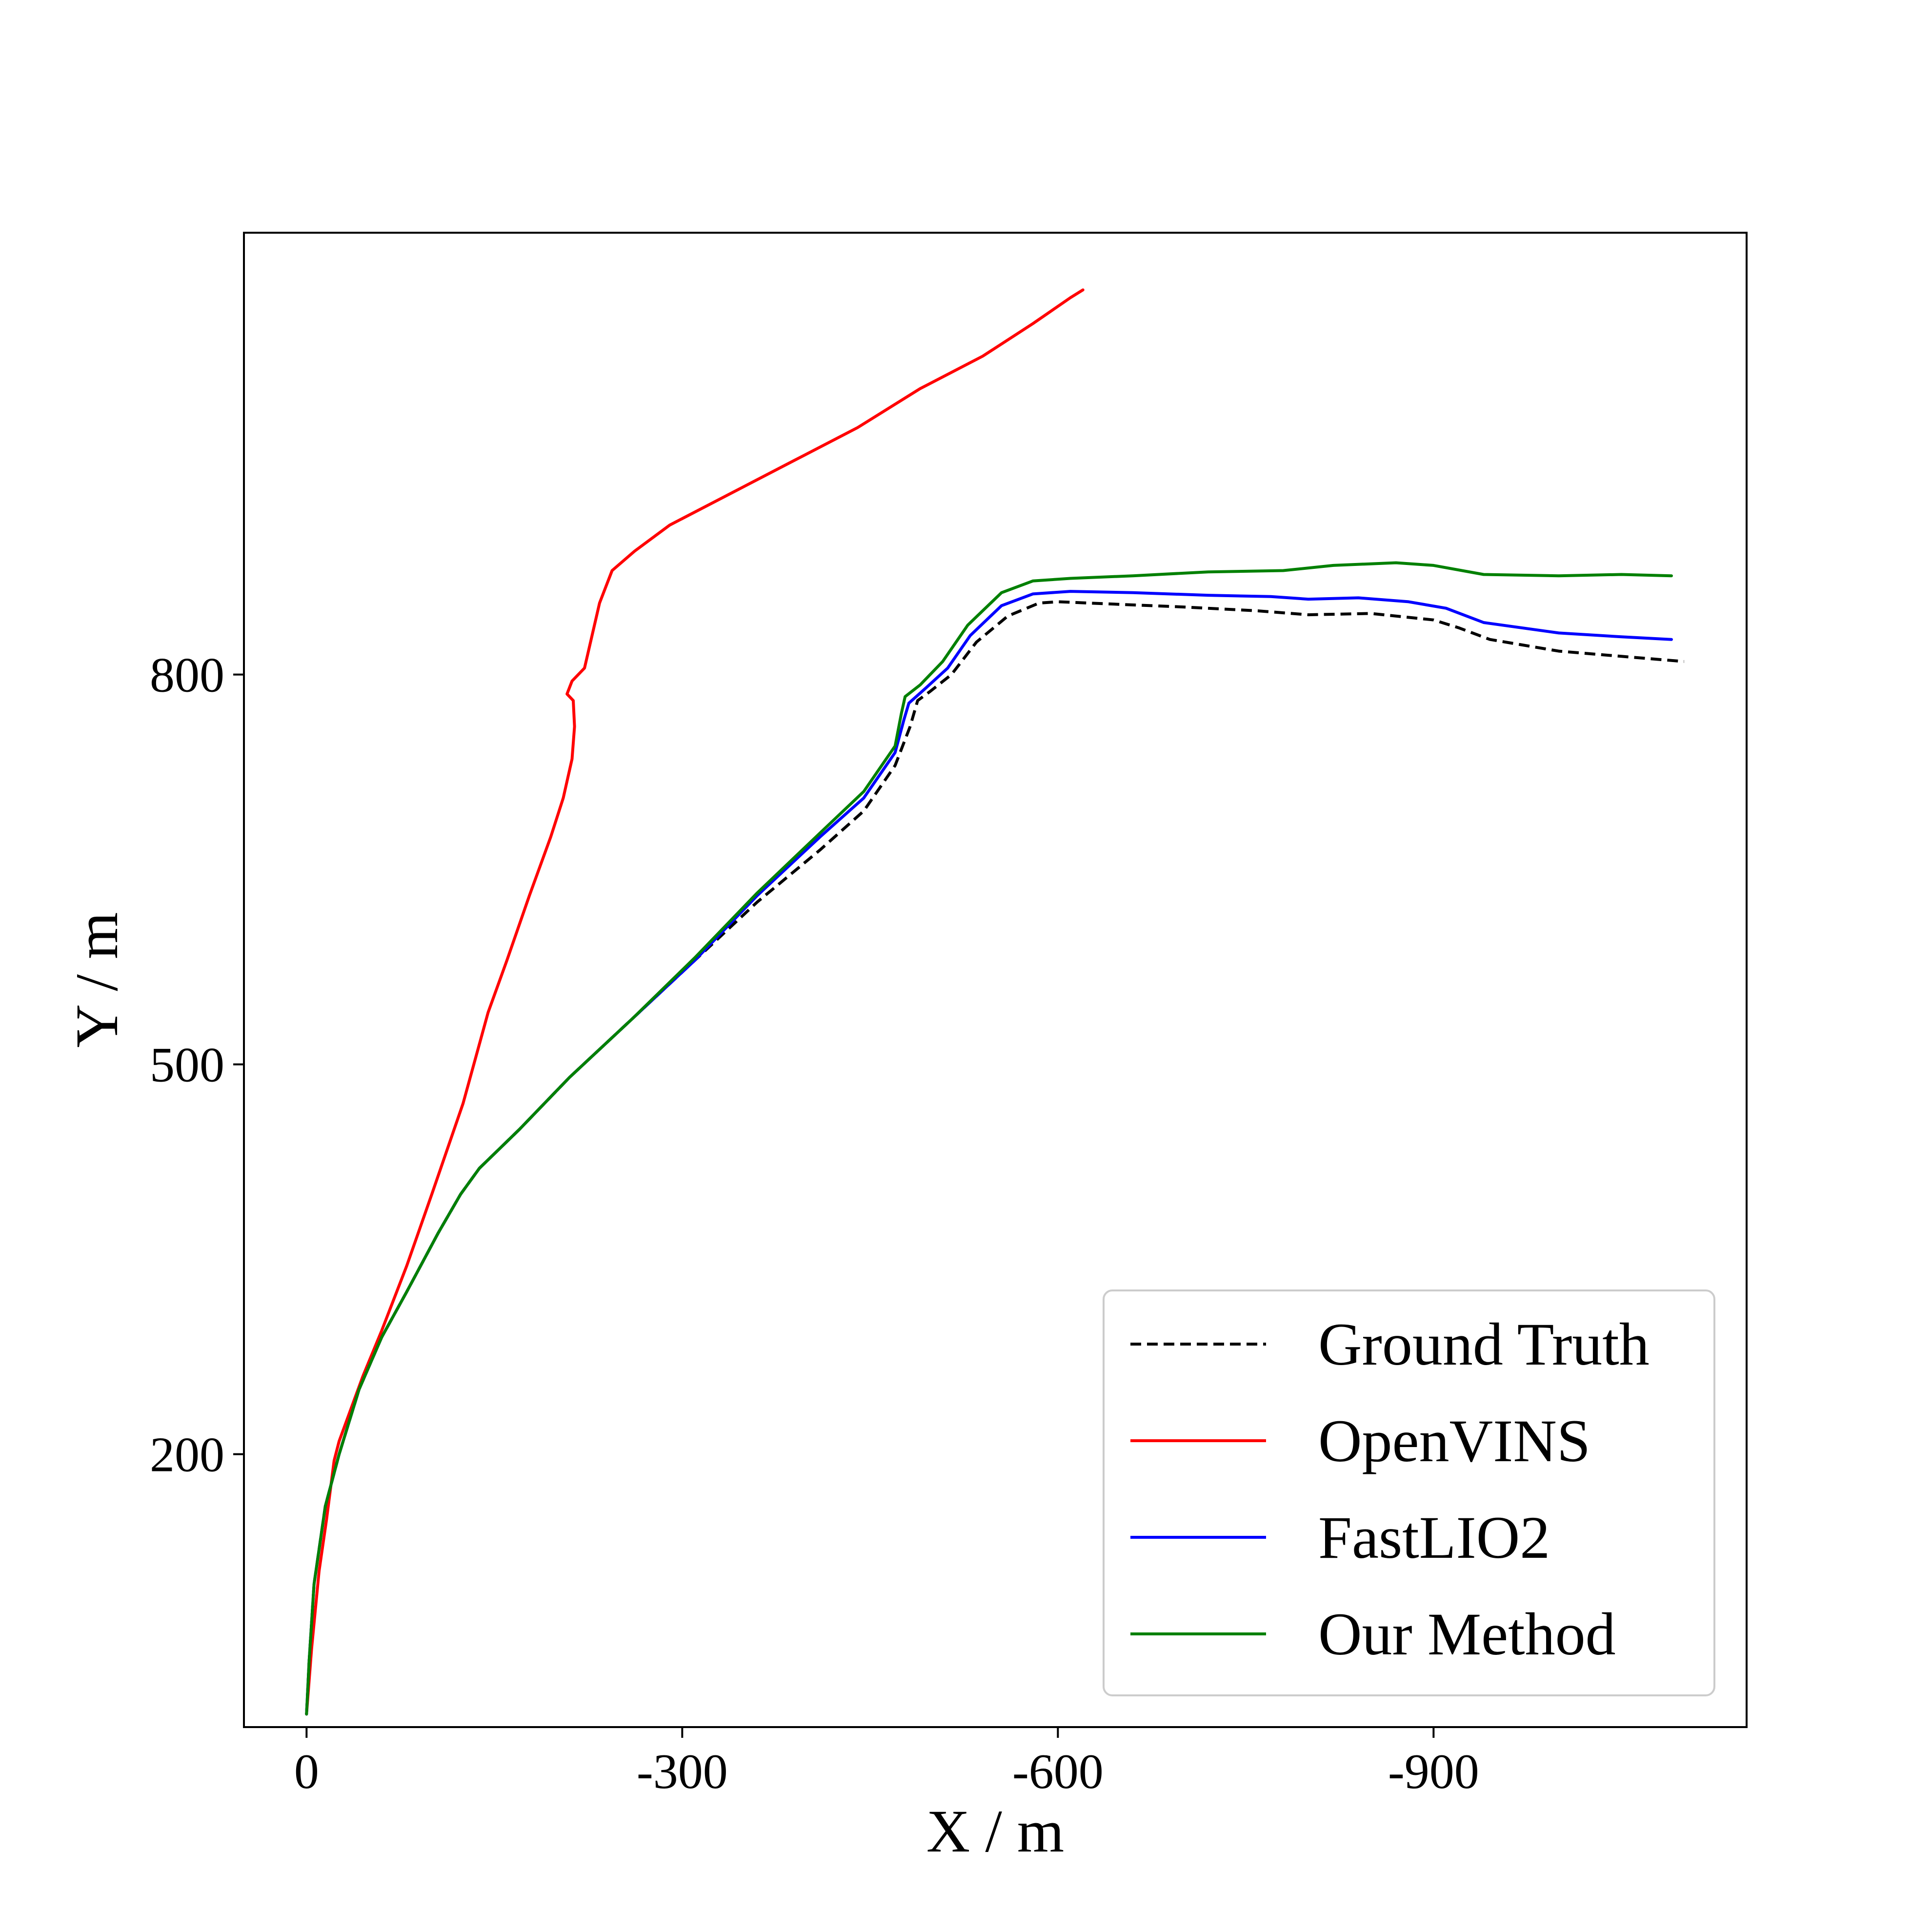 The image size is (1932, 1932). I want to click on legend: Ground Truth OpenVINS FastLIO2 Our Method, so click(1409, 1492).